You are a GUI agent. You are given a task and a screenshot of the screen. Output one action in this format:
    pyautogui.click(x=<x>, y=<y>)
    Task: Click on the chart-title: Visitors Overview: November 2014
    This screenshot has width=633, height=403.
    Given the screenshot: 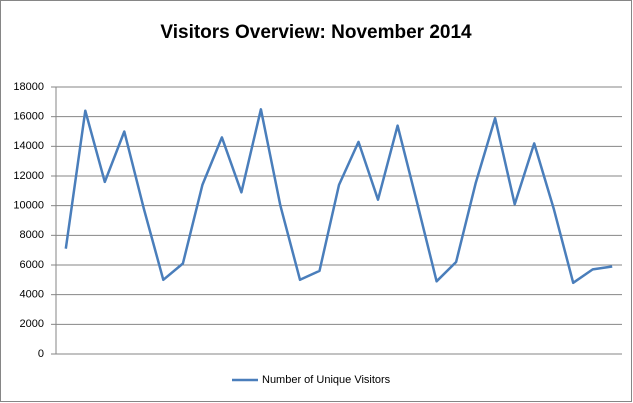 What is the action you would take?
    pyautogui.click(x=316, y=32)
    